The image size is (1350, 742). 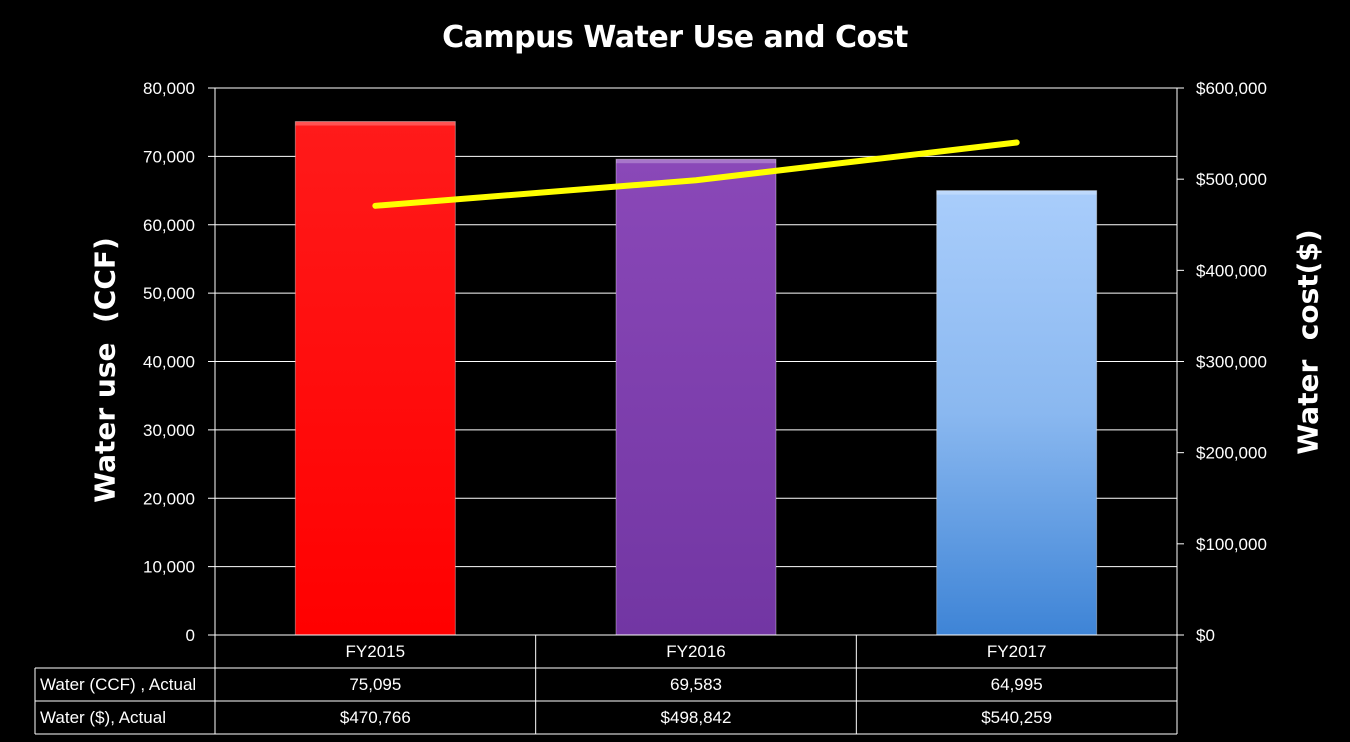 I want to click on table-series-name: Water ($), Actual, so click(x=103, y=717).